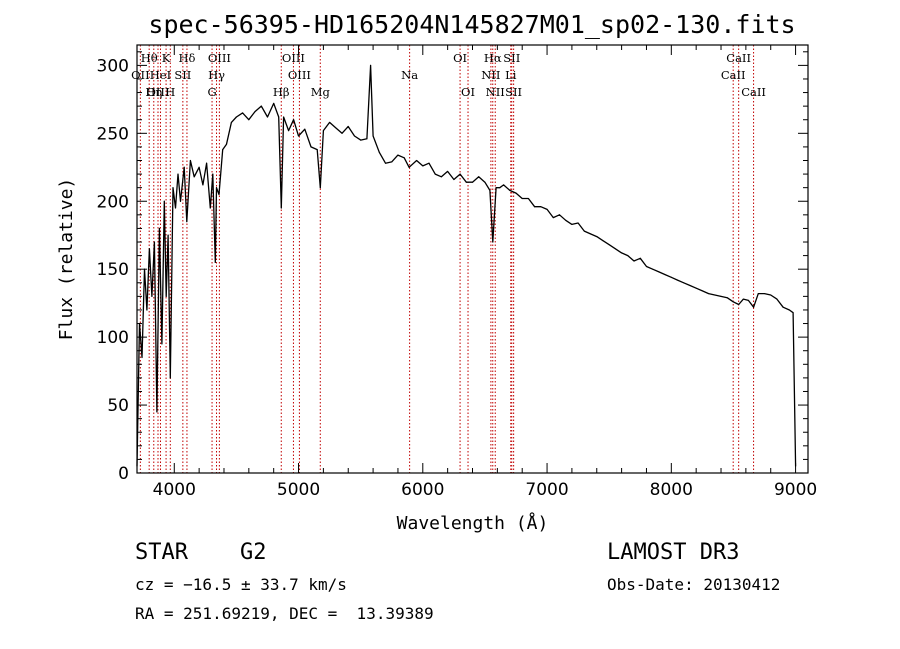 The image size is (900, 649). I want to click on coordinates: RA = 251.69219, DEC = 13.39389, so click(284, 613).